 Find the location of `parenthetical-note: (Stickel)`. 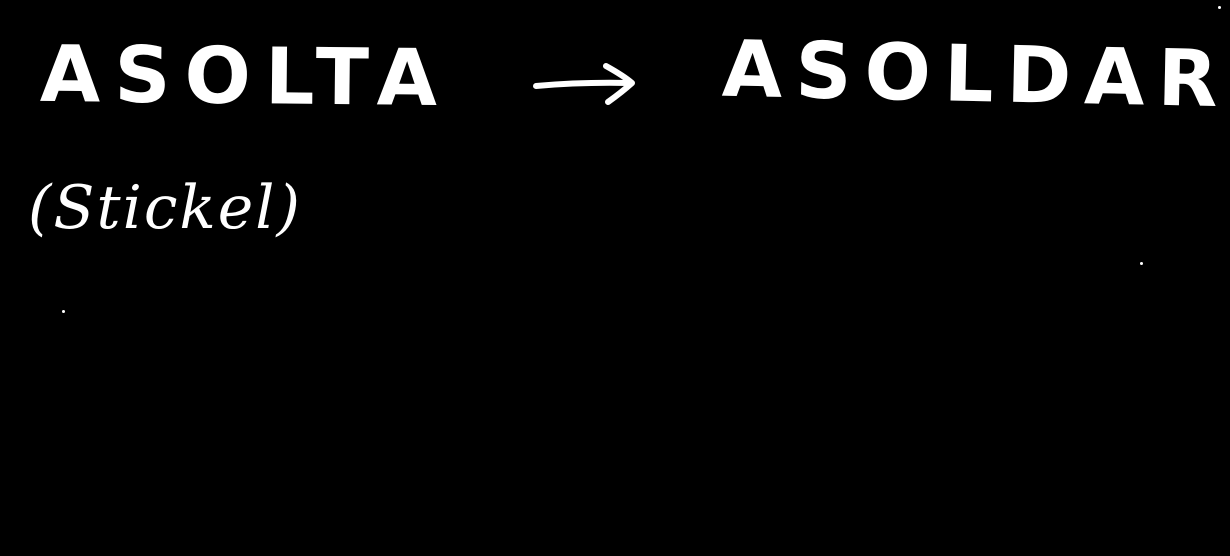

parenthetical-note: (Stickel) is located at coordinates (165, 208).